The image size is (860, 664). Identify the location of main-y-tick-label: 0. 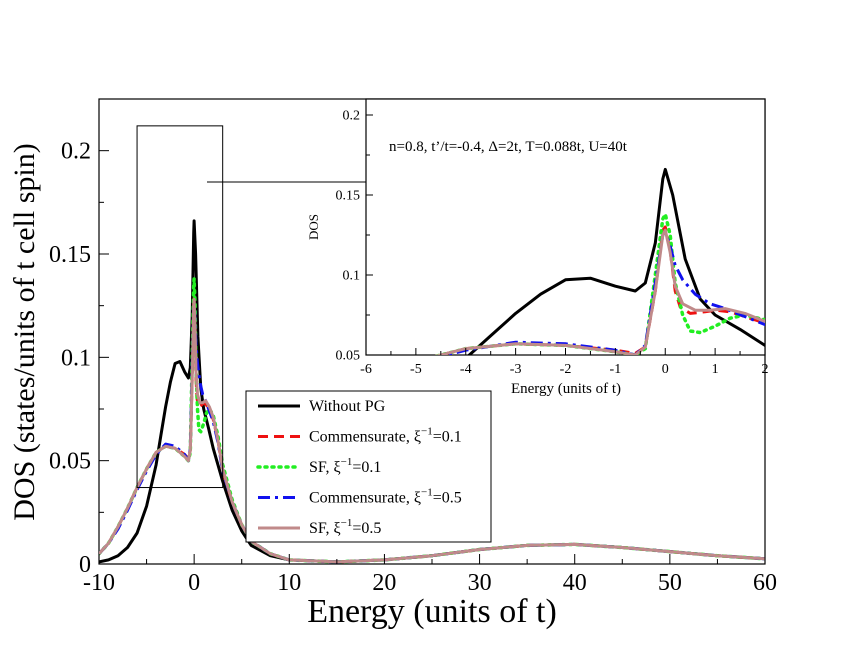
(85, 565).